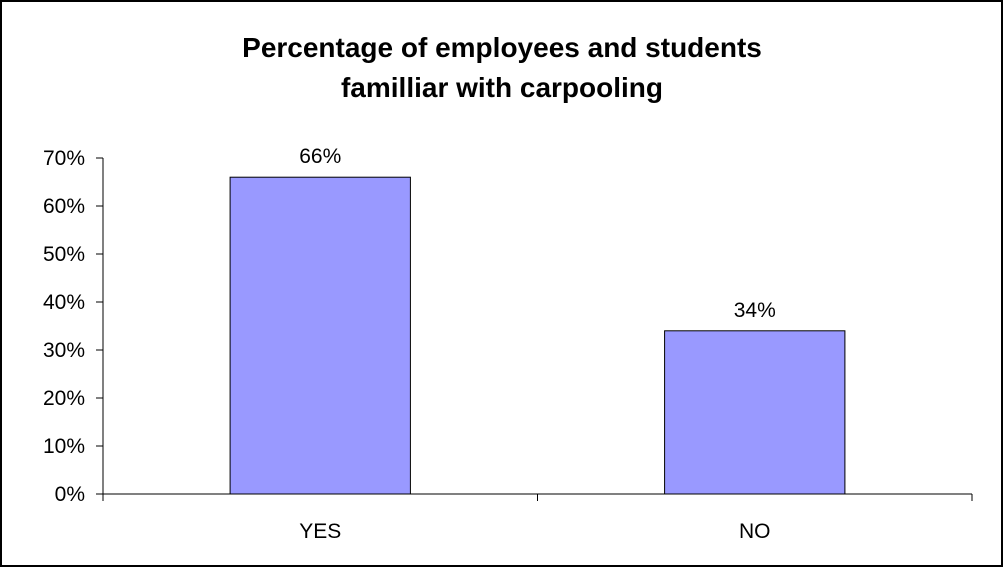 Image resolution: width=1003 pixels, height=572 pixels. I want to click on y-tick-label: 70%, so click(64, 158).